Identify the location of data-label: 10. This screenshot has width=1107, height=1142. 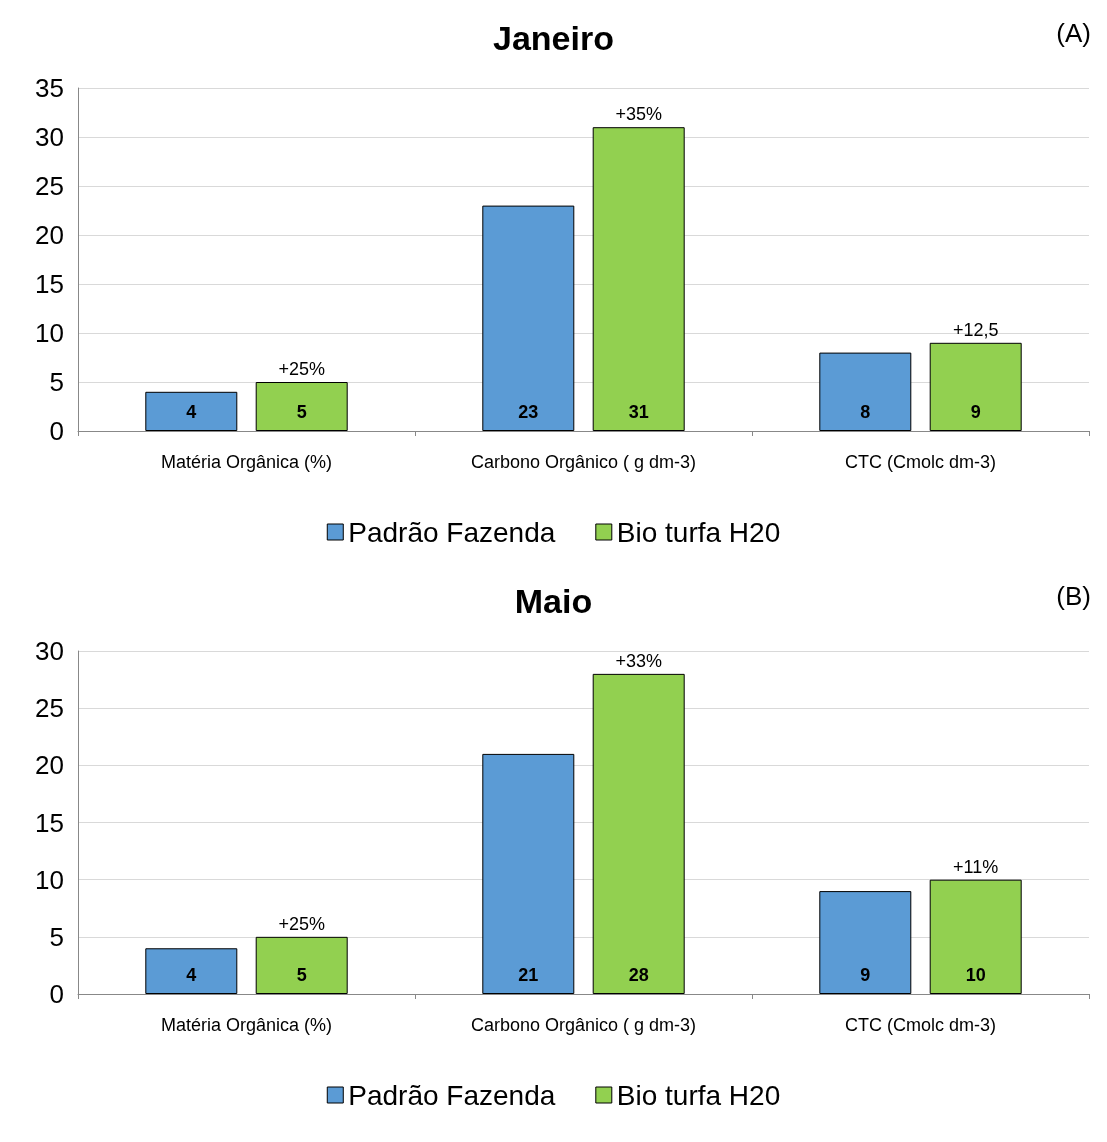
(975, 975).